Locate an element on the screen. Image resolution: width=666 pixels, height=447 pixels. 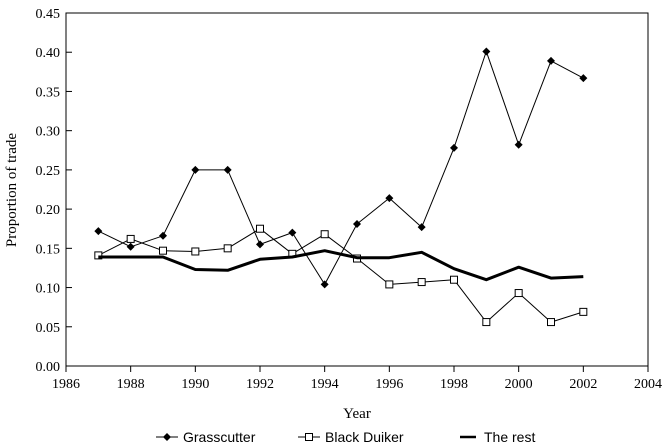
legend-item-the-rest: The rest is located at coordinates (497, 437).